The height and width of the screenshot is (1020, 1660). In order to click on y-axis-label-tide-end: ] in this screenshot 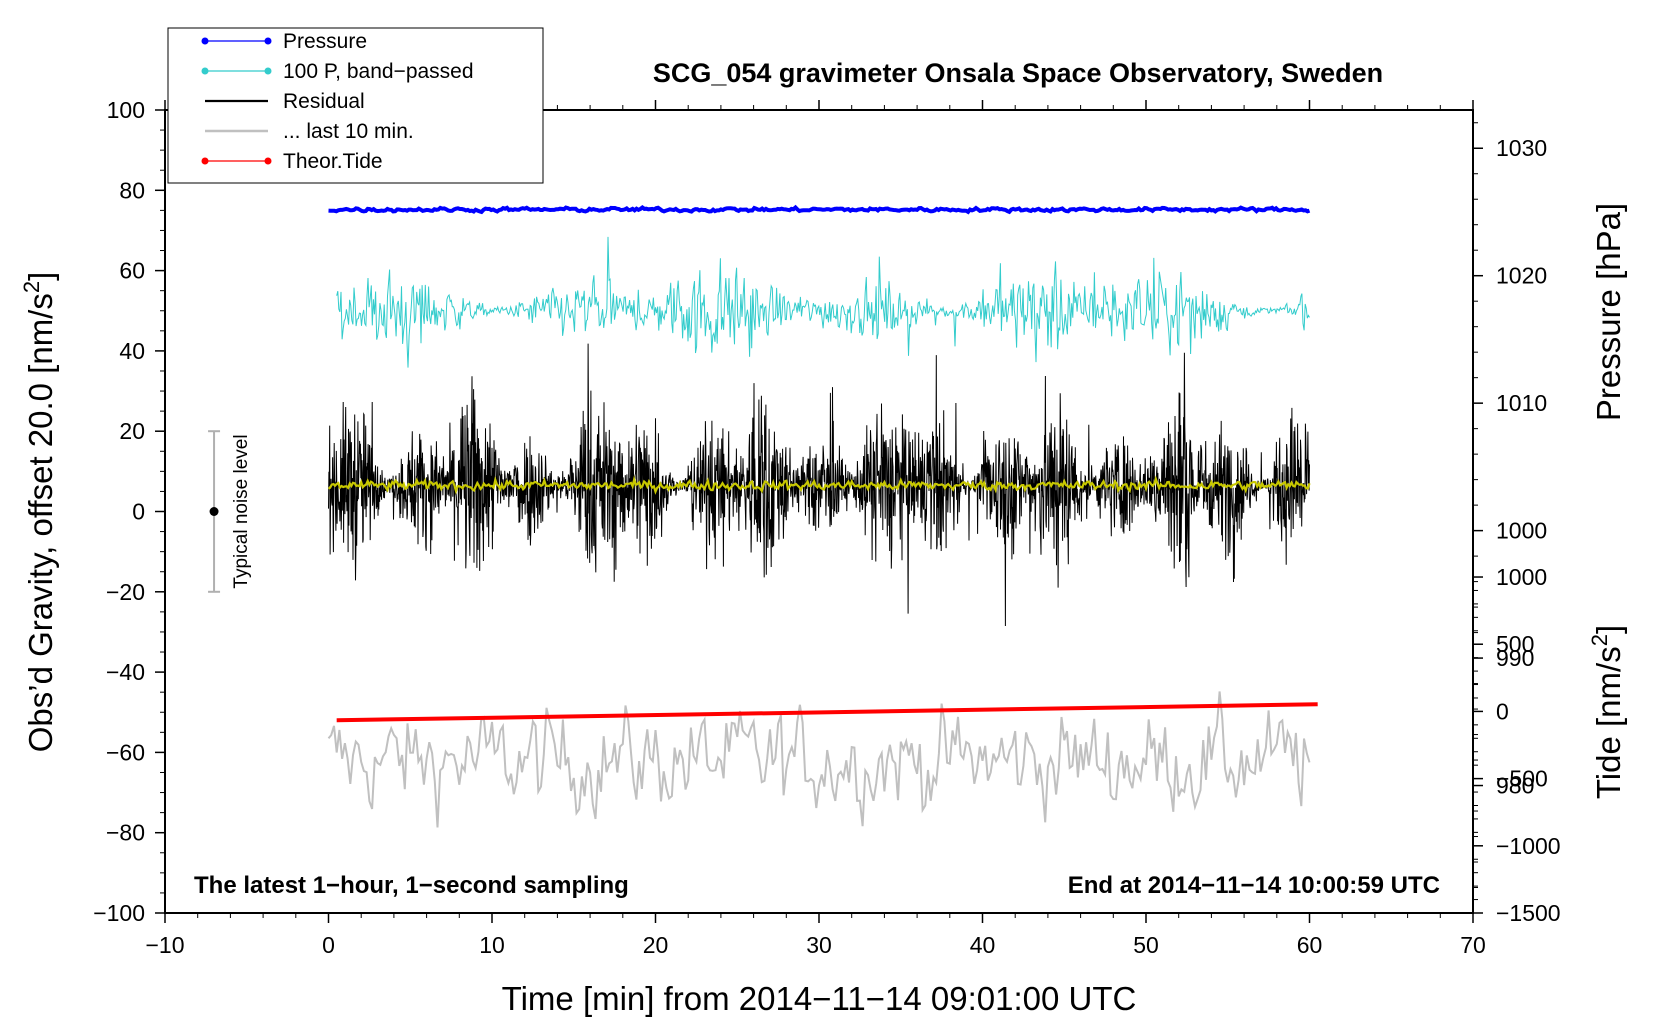, I will do `click(1608, 629)`.